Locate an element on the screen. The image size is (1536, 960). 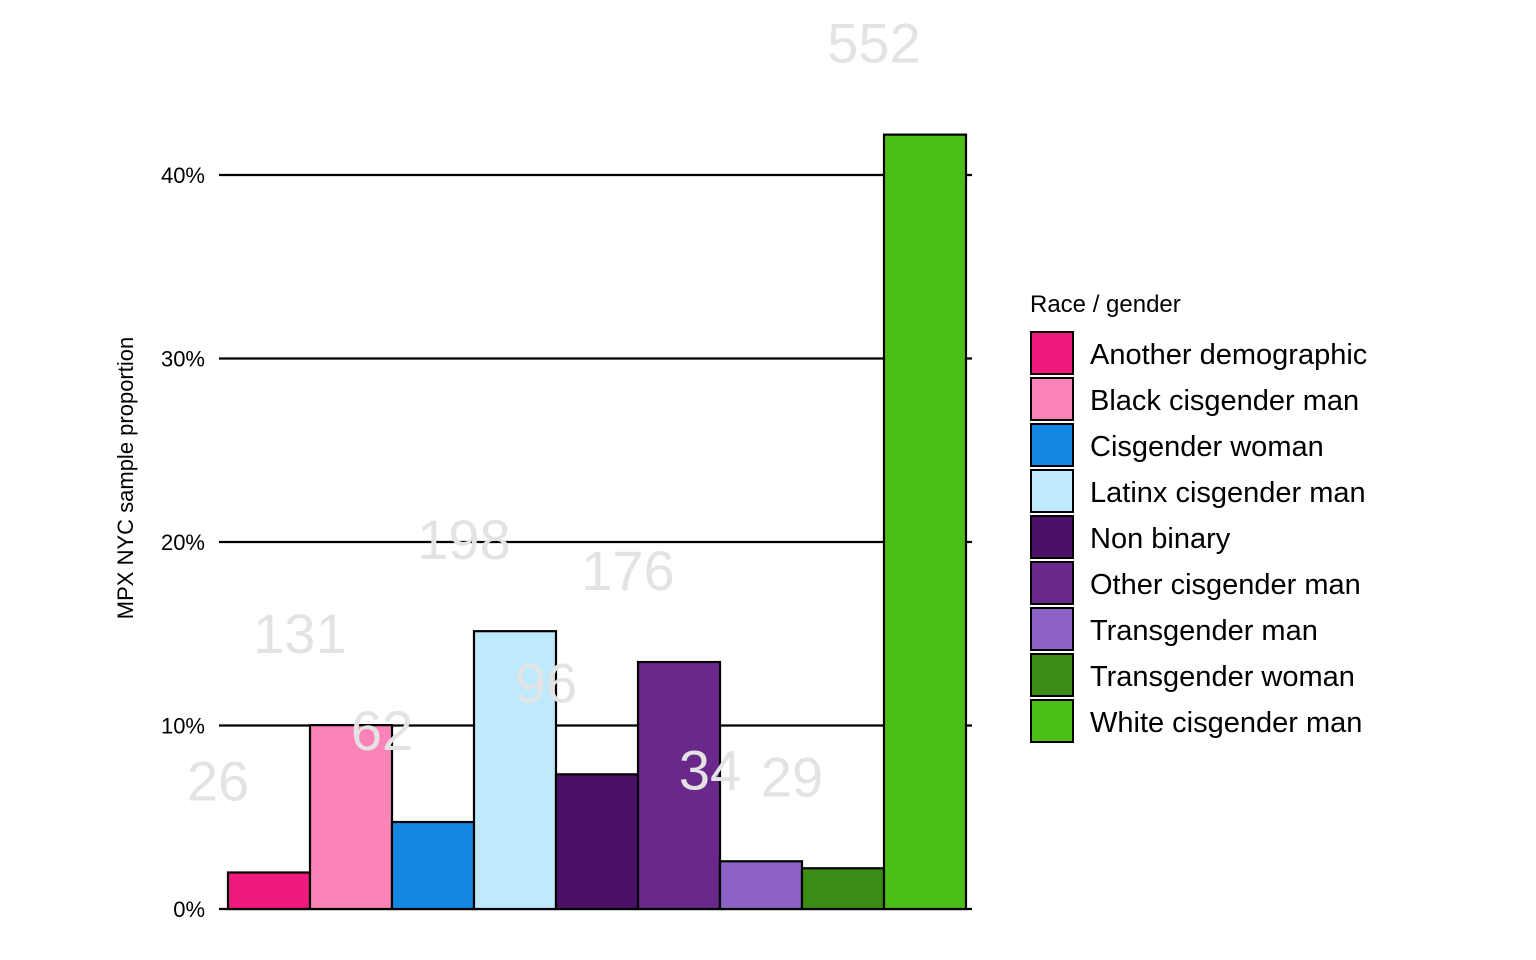
legend-label: Cisgender woman is located at coordinates (1207, 447).